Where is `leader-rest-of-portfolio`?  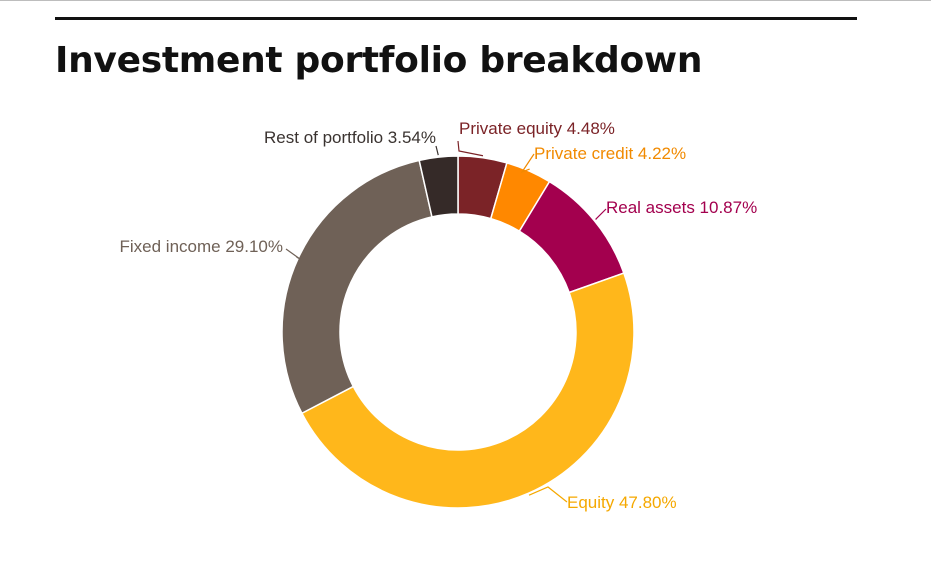
leader-rest-of-portfolio is located at coordinates (437, 150).